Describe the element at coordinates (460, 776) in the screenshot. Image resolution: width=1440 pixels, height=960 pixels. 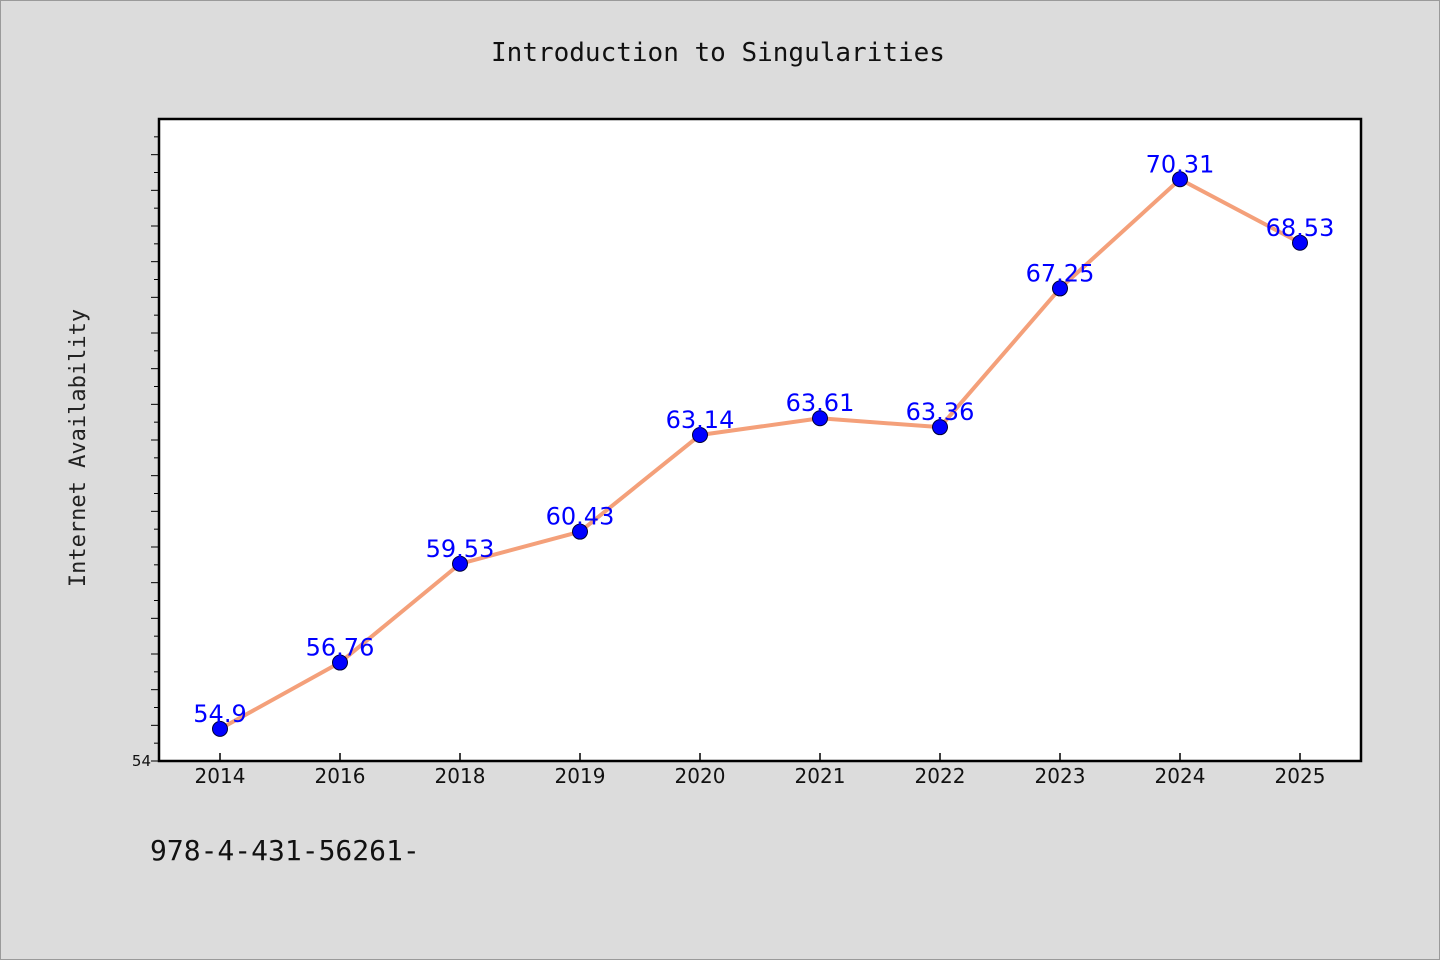
I see `x-tick-label: 2018` at that location.